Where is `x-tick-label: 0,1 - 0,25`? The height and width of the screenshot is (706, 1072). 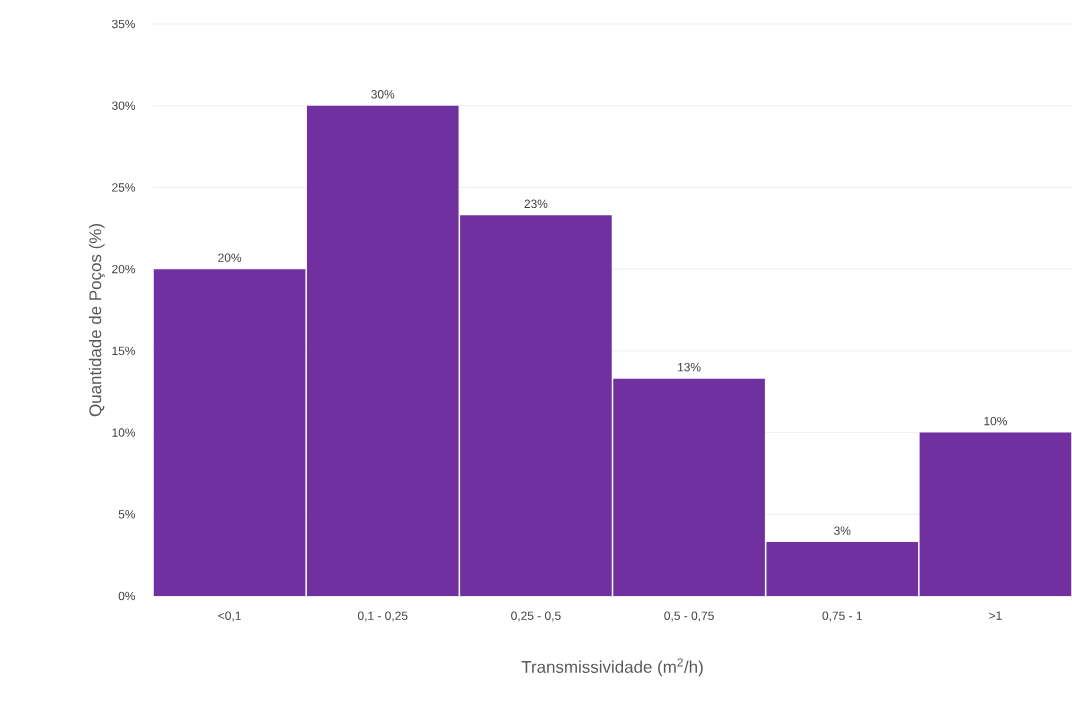
x-tick-label: 0,1 - 0,25 is located at coordinates (382, 616).